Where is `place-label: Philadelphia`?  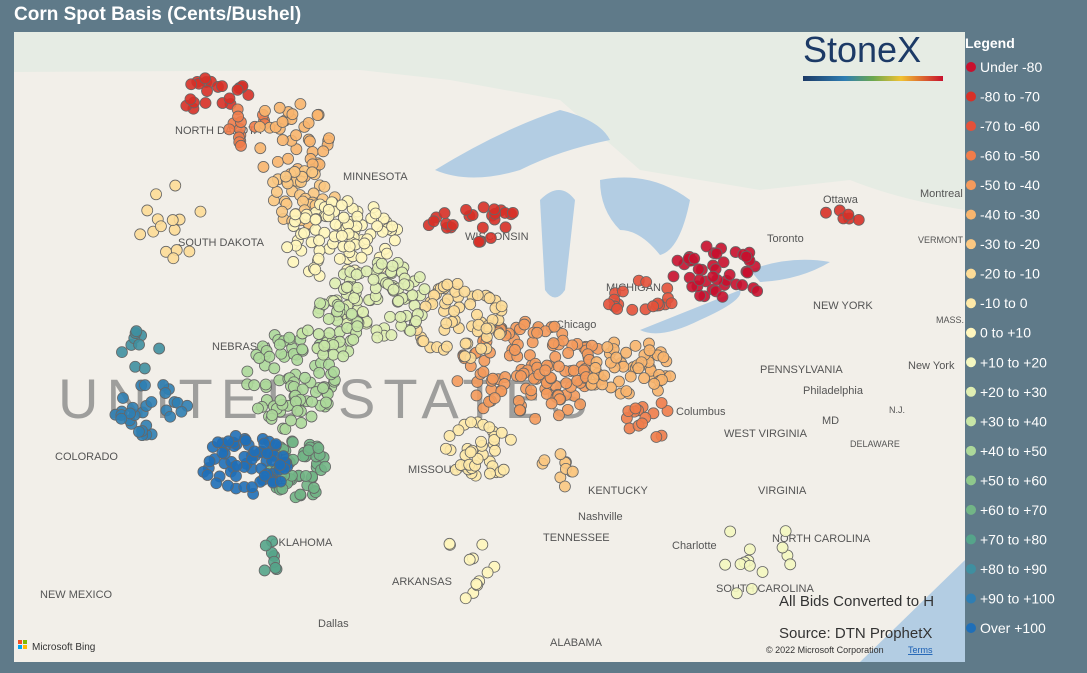
place-label: Philadelphia is located at coordinates (833, 391).